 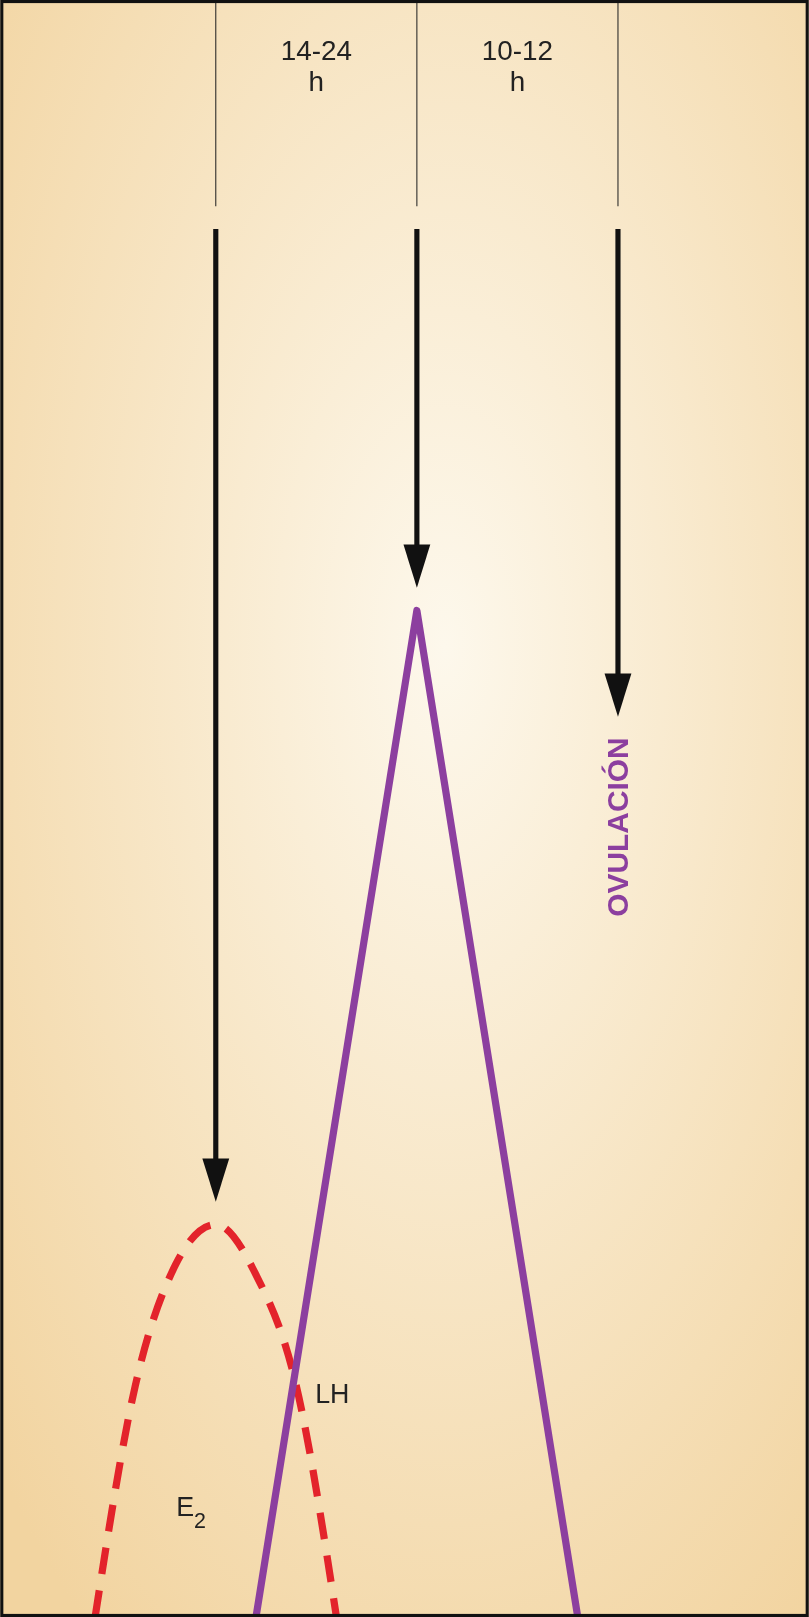 What do you see at coordinates (517, 65) in the screenshot?
I see `text: 10-12 h` at bounding box center [517, 65].